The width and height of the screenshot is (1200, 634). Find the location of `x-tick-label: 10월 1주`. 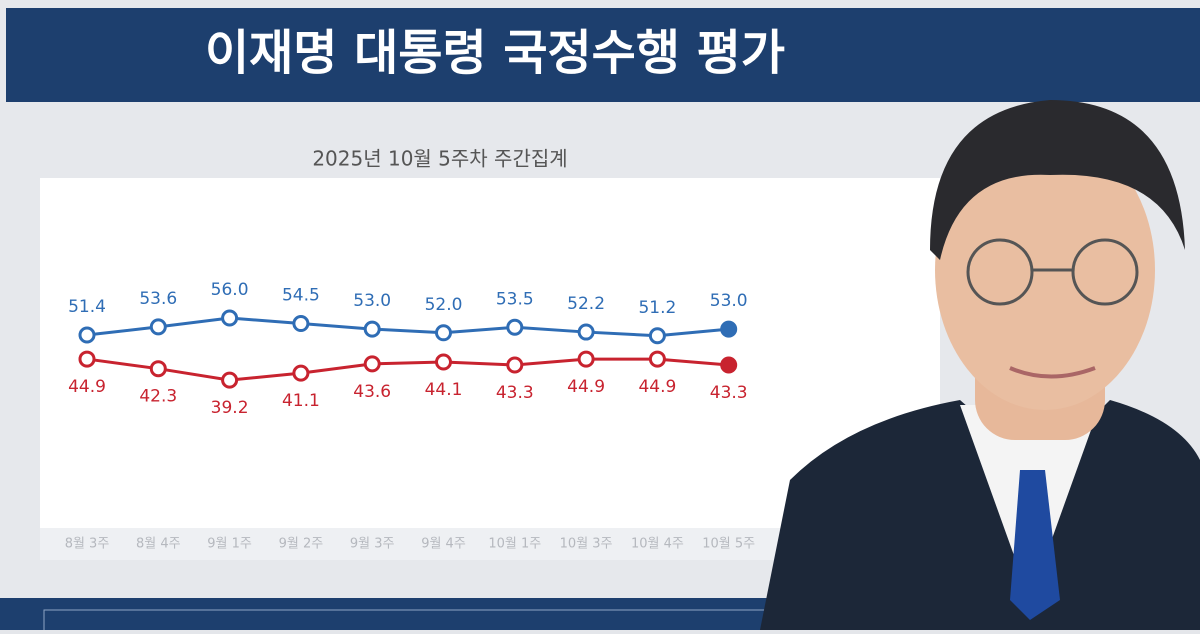

x-tick-label: 10월 1주 is located at coordinates (514, 544).